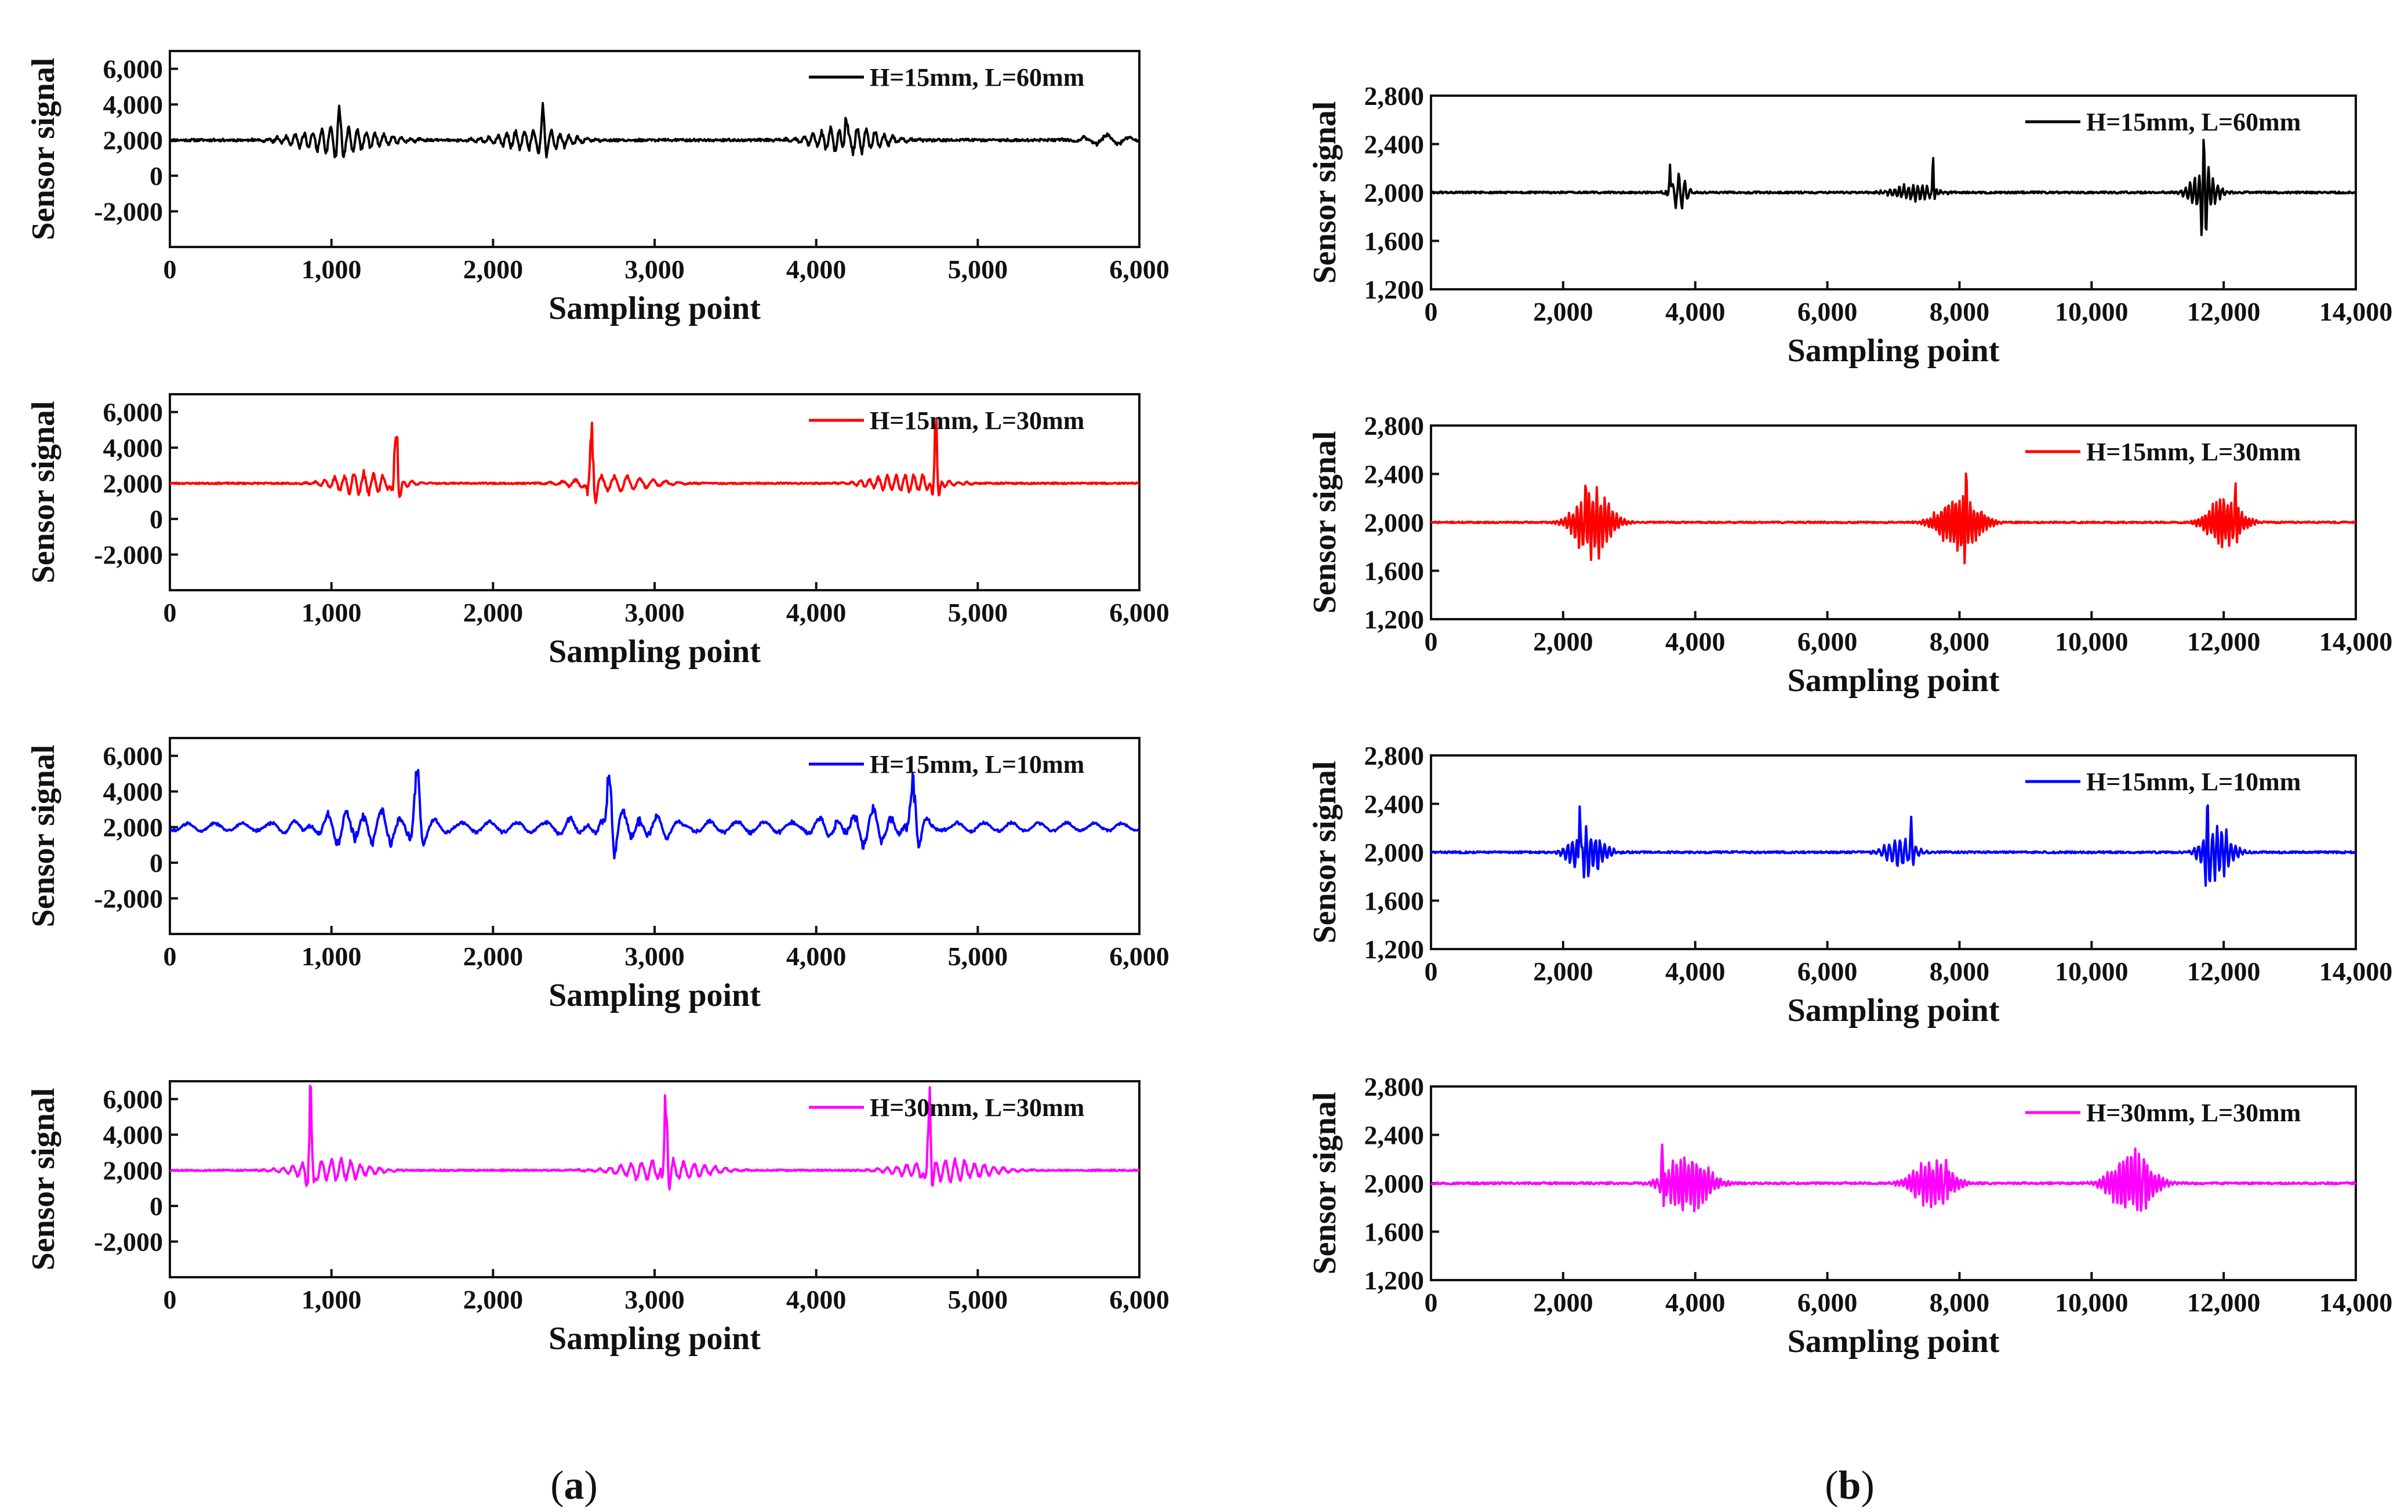 The image size is (2408, 1512). Describe the element at coordinates (978, 612) in the screenshot. I see `x-tick-label: 5,000` at that location.